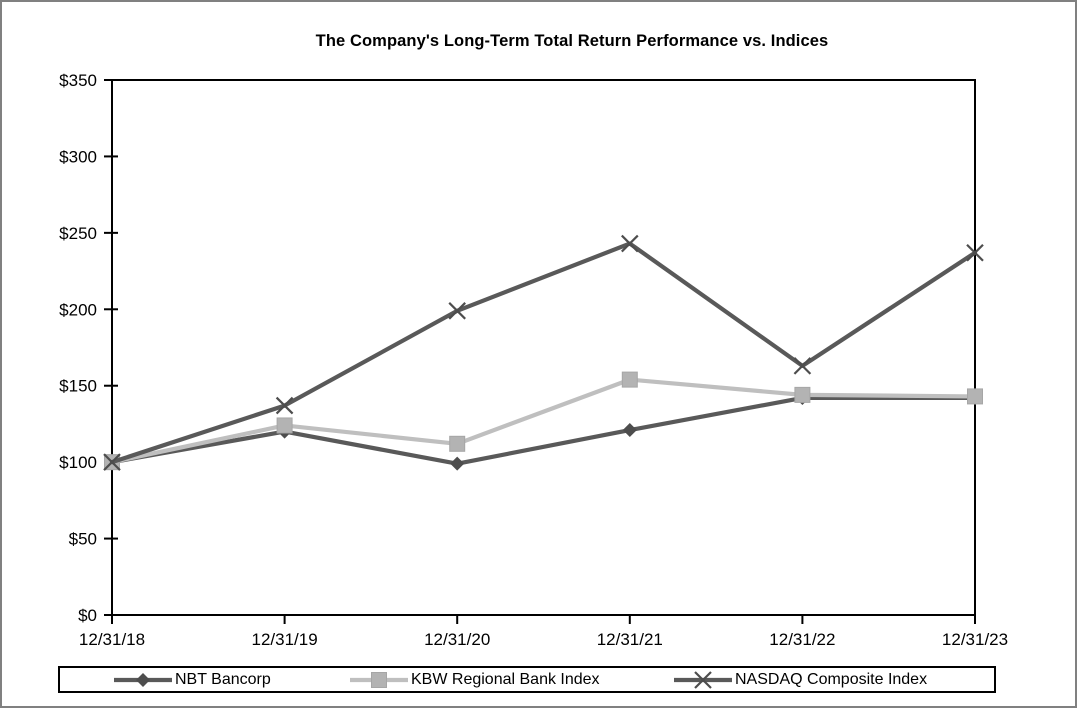 The image size is (1077, 708). I want to click on legend-entry-nbt-bancorp: NBT Bancorp, so click(191, 679).